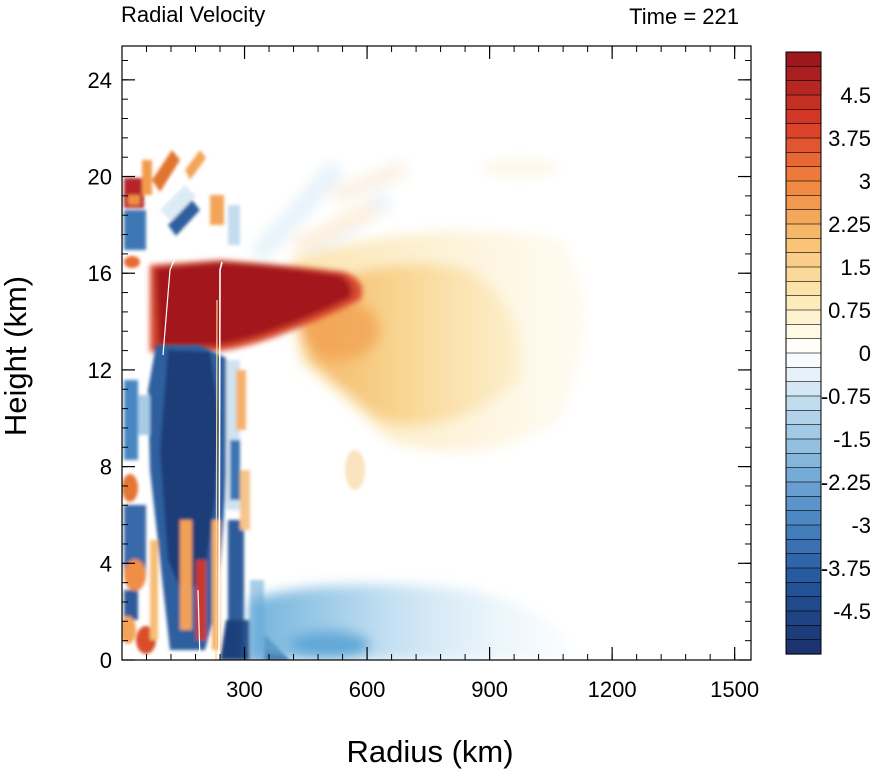  I want to click on colorbar-label: 4.5, so click(855, 95).